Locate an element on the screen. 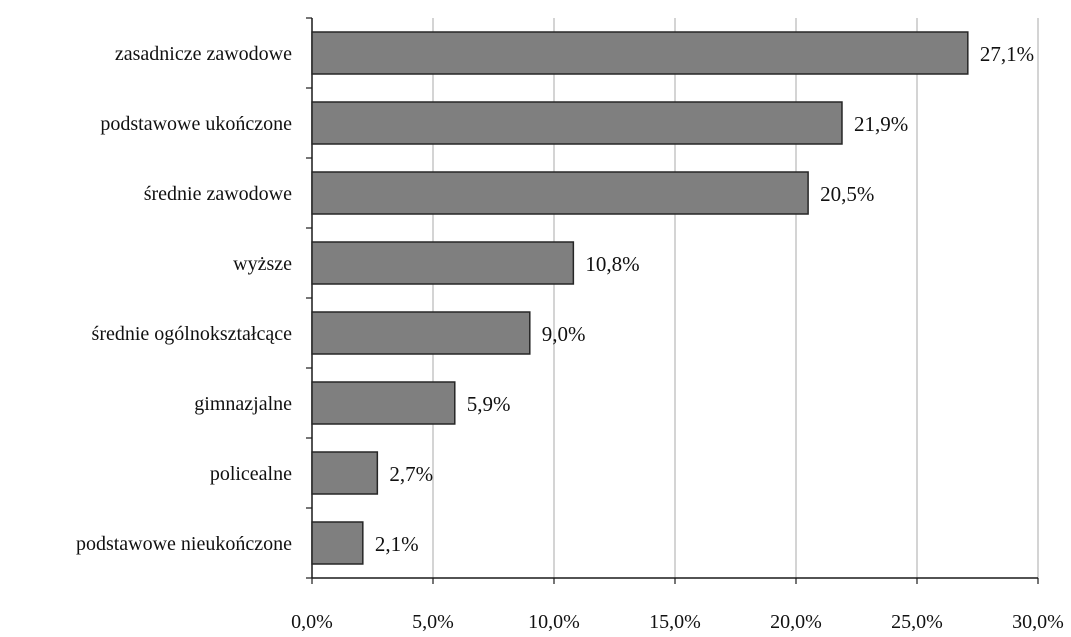  category-label: podstawowe ukończone is located at coordinates (196, 124).